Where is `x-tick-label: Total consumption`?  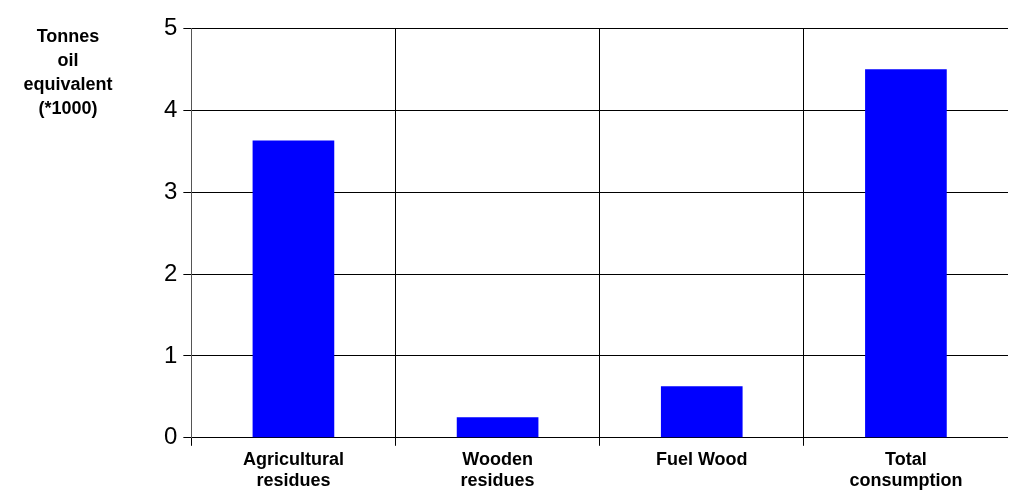 x-tick-label: Total consumption is located at coordinates (906, 469).